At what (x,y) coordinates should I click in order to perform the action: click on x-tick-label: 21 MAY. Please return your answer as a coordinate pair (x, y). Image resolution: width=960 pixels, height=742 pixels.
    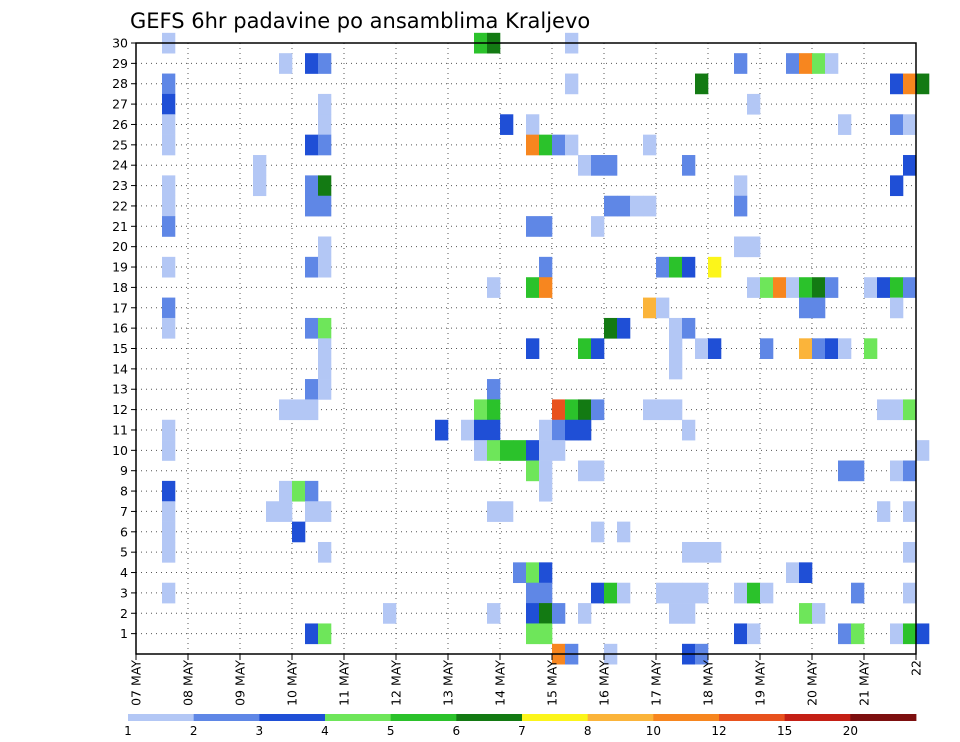
    Looking at the image, I should click on (864, 683).